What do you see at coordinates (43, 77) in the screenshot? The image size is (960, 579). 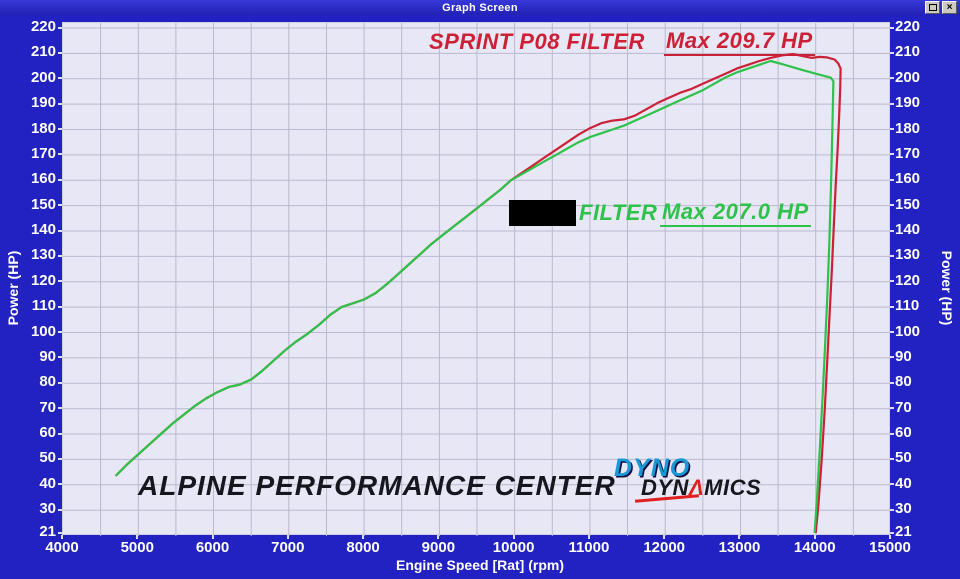 I see `y-tick-label-left: 200` at bounding box center [43, 77].